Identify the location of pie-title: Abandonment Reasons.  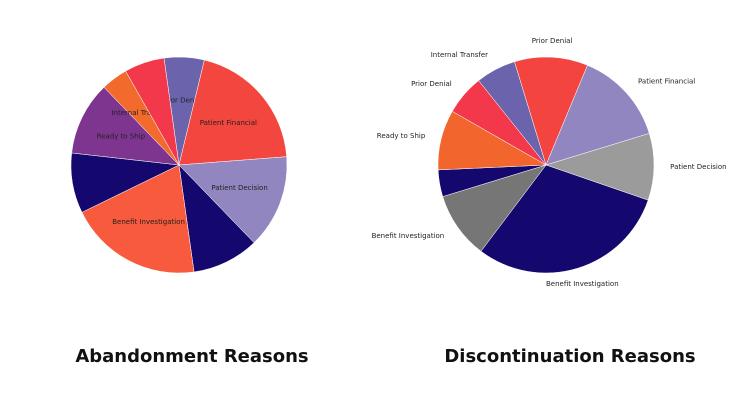
(191, 356).